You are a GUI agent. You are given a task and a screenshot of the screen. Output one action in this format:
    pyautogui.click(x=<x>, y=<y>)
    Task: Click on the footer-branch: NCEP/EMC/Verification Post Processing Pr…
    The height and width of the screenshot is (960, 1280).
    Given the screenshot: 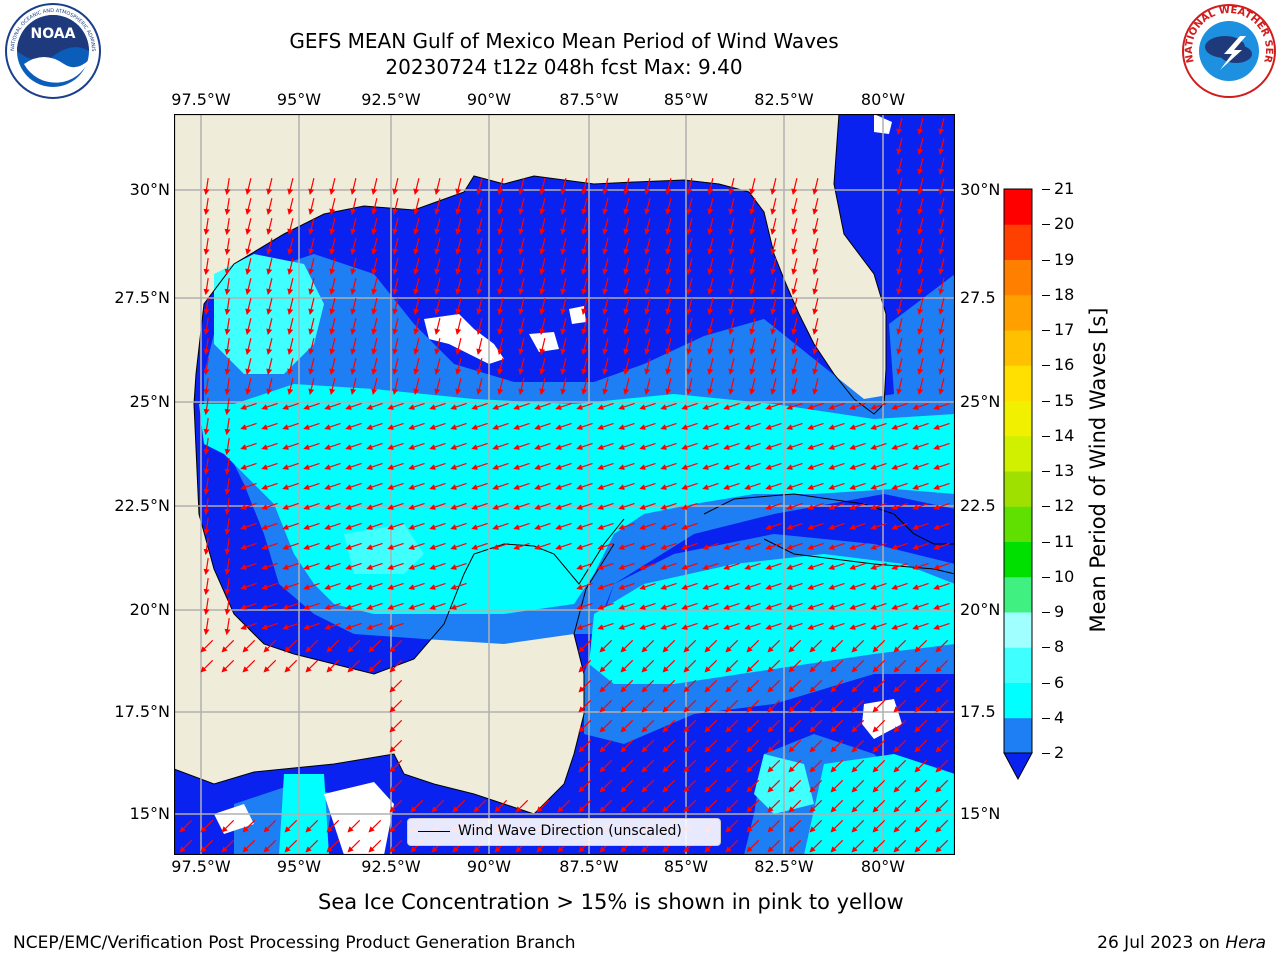 What is the action you would take?
    pyautogui.click(x=294, y=943)
    